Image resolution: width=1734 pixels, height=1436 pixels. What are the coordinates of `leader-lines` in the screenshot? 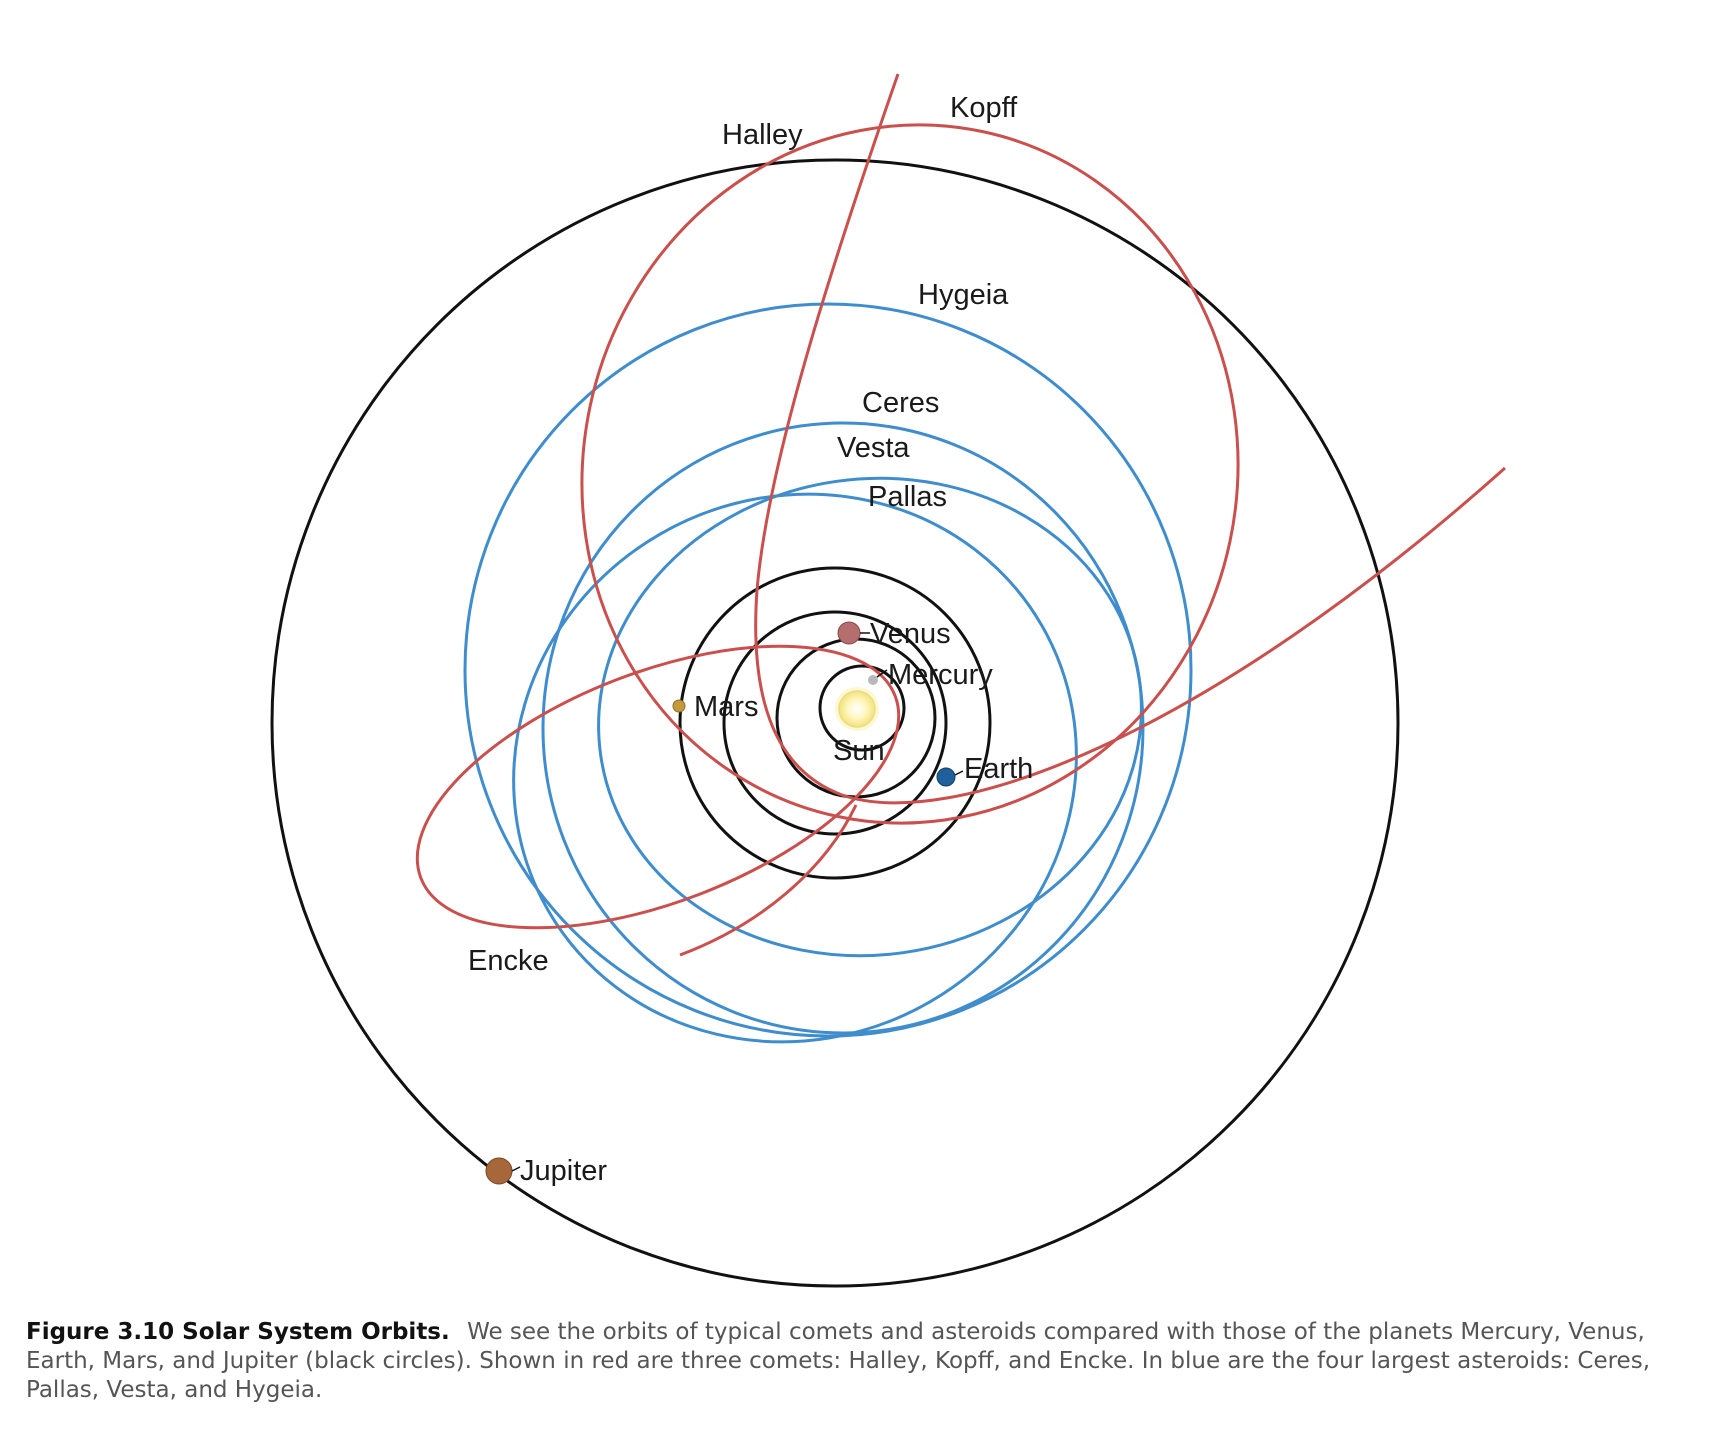 It's located at (737, 902).